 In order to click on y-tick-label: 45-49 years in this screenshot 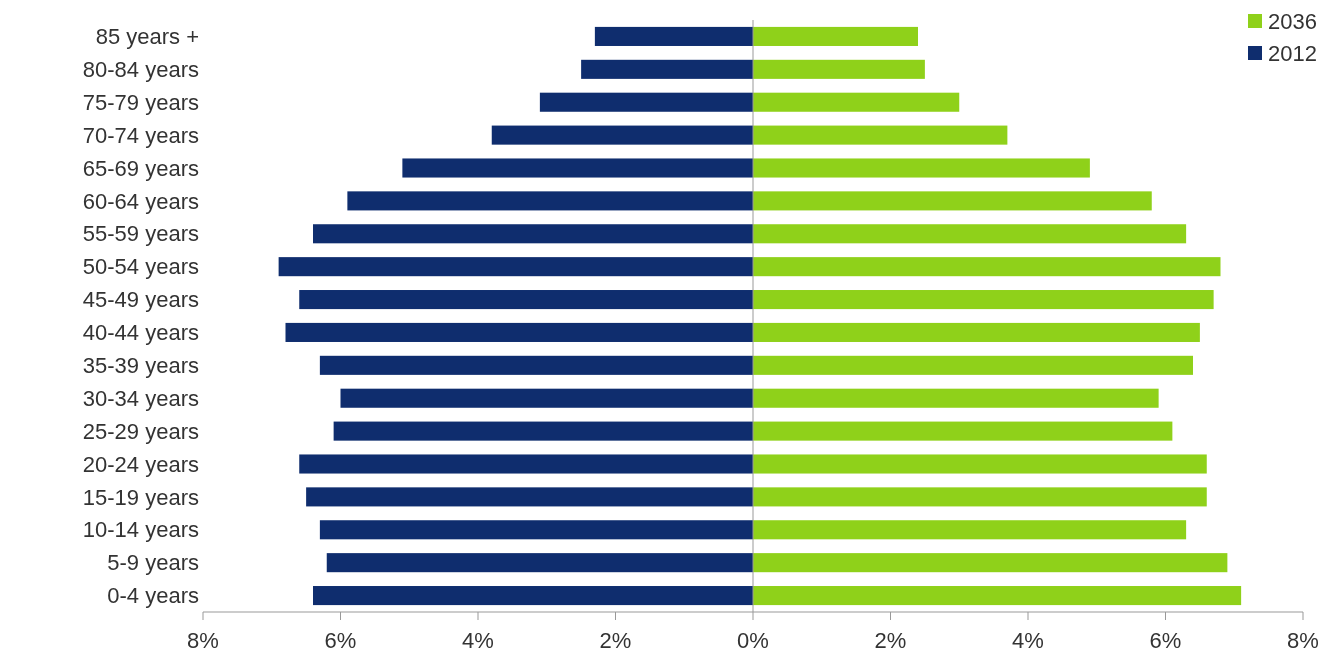, I will do `click(140, 300)`.